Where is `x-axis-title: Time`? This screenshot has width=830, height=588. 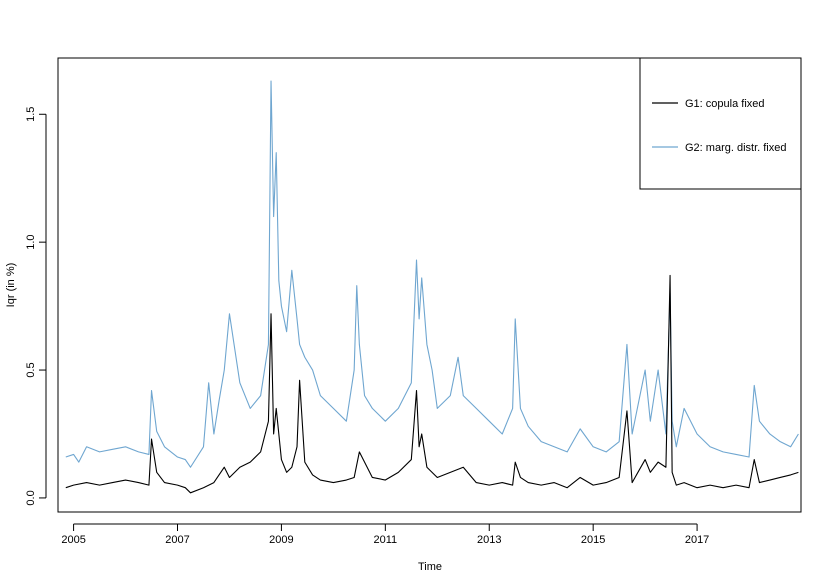 x-axis-title: Time is located at coordinates (430, 567).